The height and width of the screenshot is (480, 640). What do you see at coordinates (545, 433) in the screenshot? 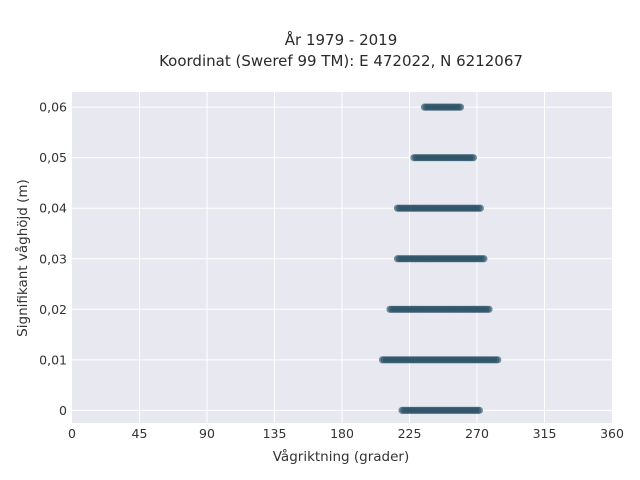
I see `x-tick-label: 315` at bounding box center [545, 433].